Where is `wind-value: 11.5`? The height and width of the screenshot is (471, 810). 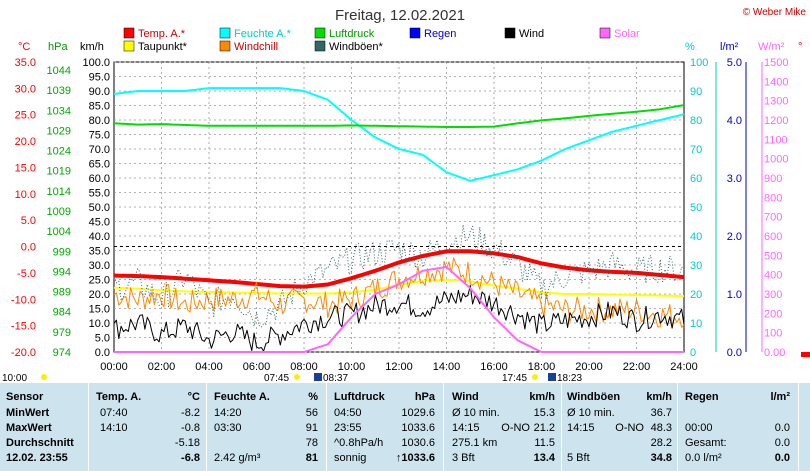 wind-value: 11.5 is located at coordinates (544, 443).